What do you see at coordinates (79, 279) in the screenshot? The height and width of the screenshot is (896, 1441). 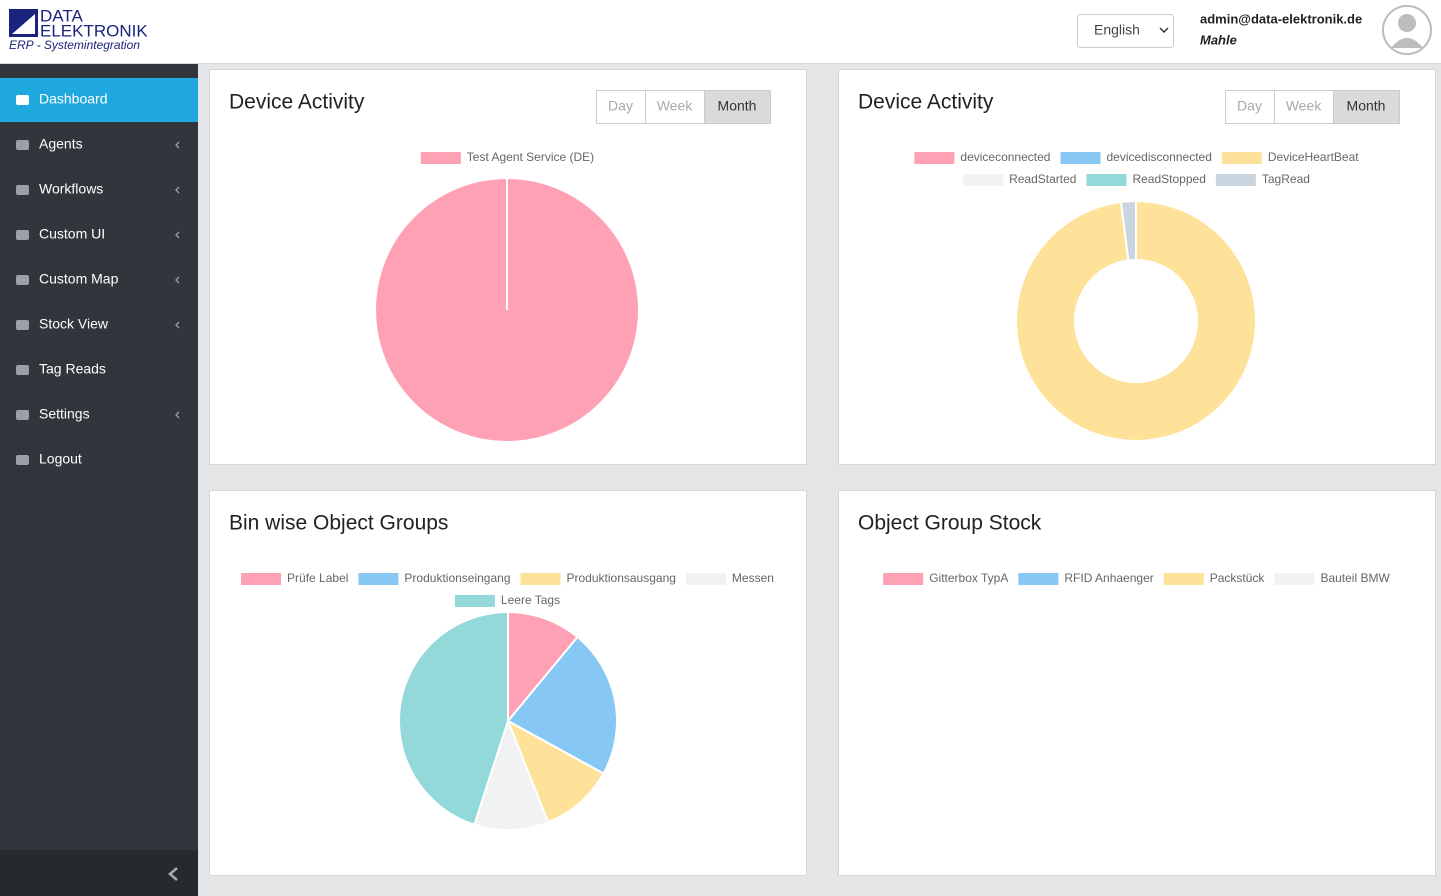 I see `nav-label: Custom Map` at bounding box center [79, 279].